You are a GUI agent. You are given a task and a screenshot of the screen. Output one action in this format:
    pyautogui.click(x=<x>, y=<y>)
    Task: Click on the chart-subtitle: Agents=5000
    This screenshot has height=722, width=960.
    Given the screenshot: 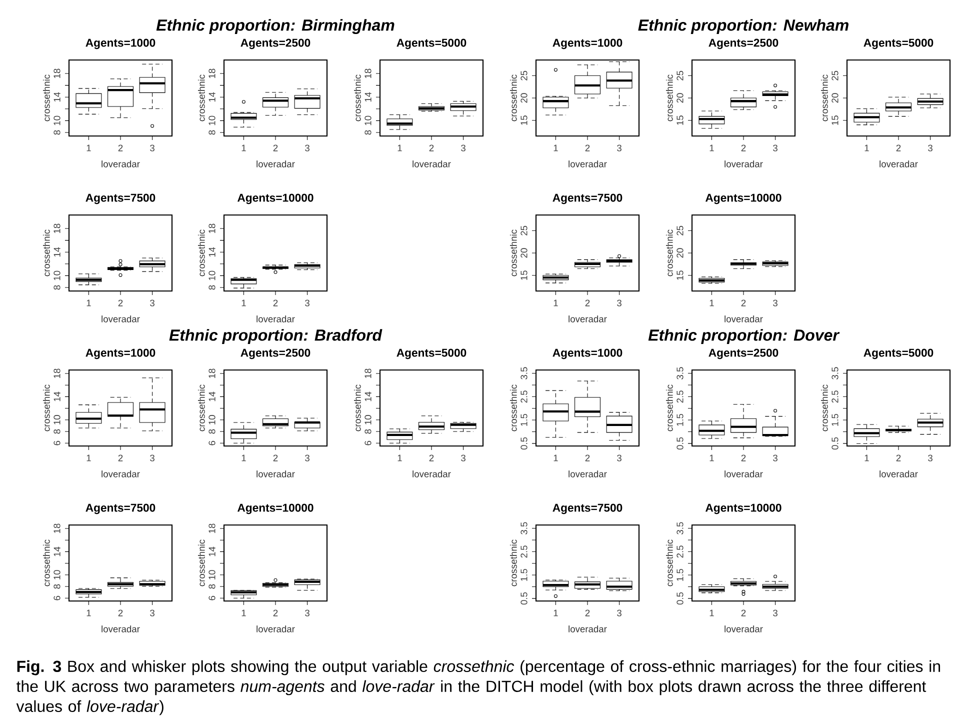 What is the action you would take?
    pyautogui.click(x=431, y=44)
    